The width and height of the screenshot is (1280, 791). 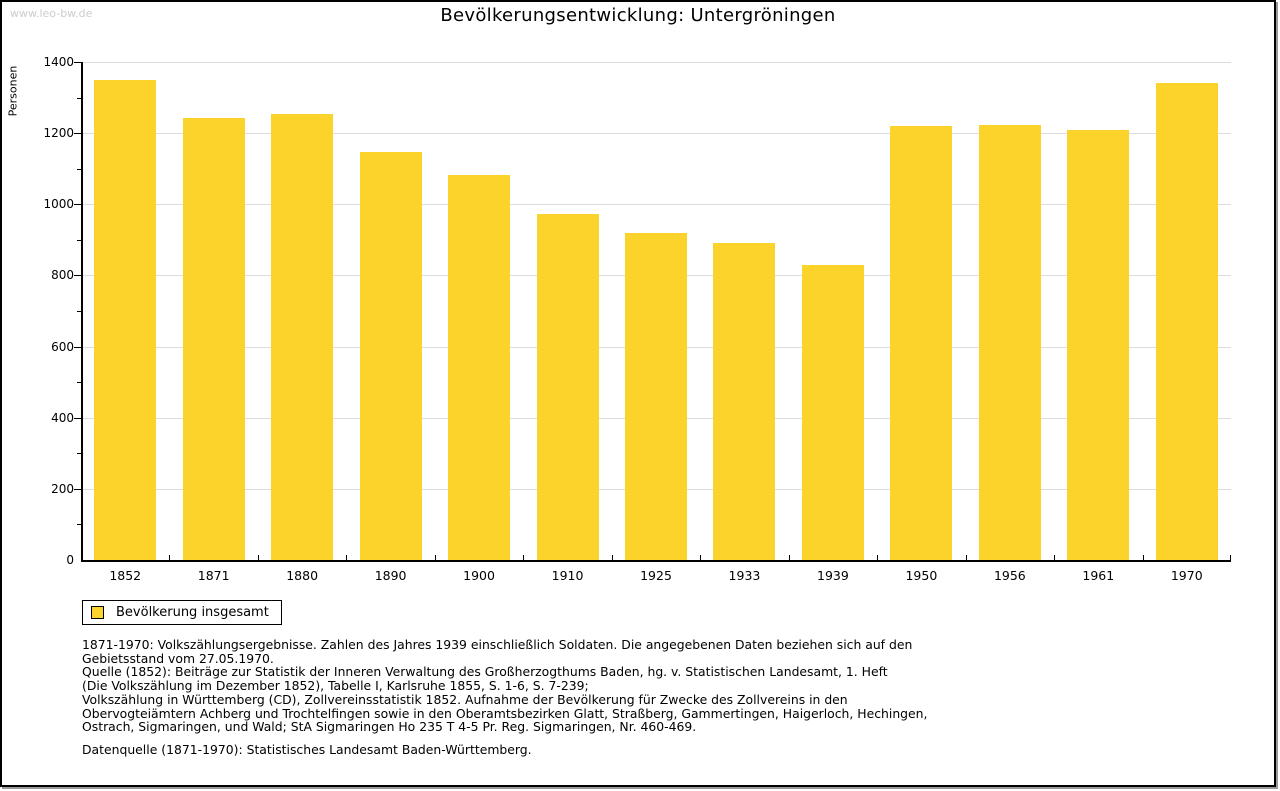 I want to click on x-label-1910: 1910, so click(x=567, y=575).